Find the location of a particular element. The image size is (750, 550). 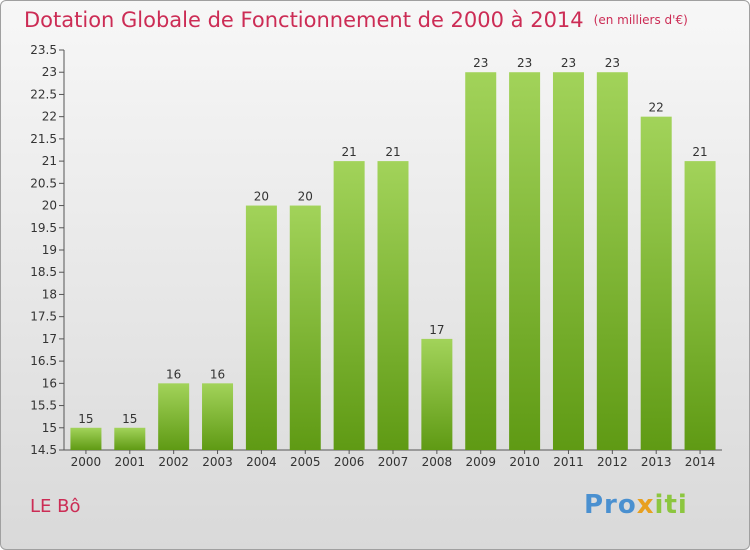

y-tick-label: 22 is located at coordinates (49, 117).